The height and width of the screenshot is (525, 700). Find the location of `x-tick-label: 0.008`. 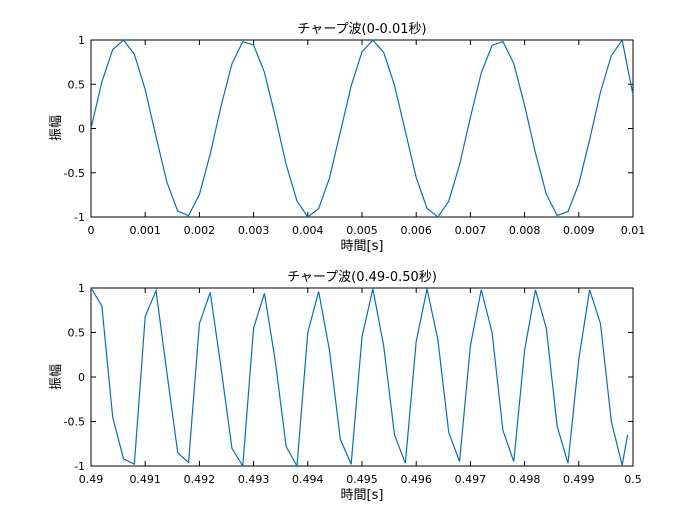

x-tick-label: 0.008 is located at coordinates (525, 230).